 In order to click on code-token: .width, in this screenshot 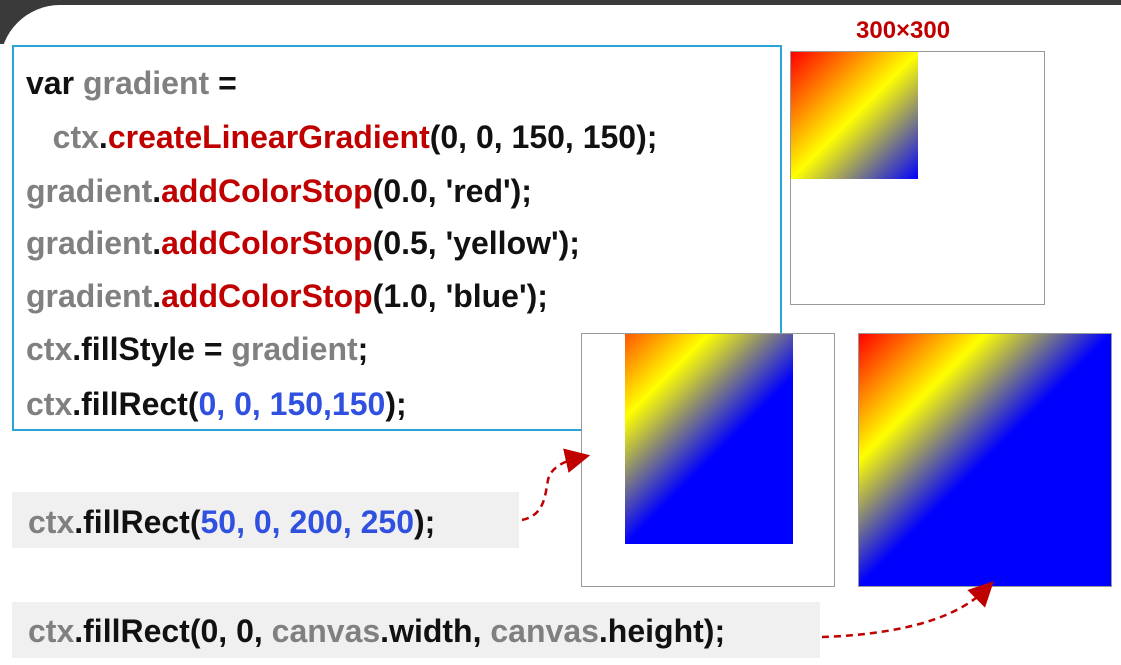, I will do `click(435, 631)`.